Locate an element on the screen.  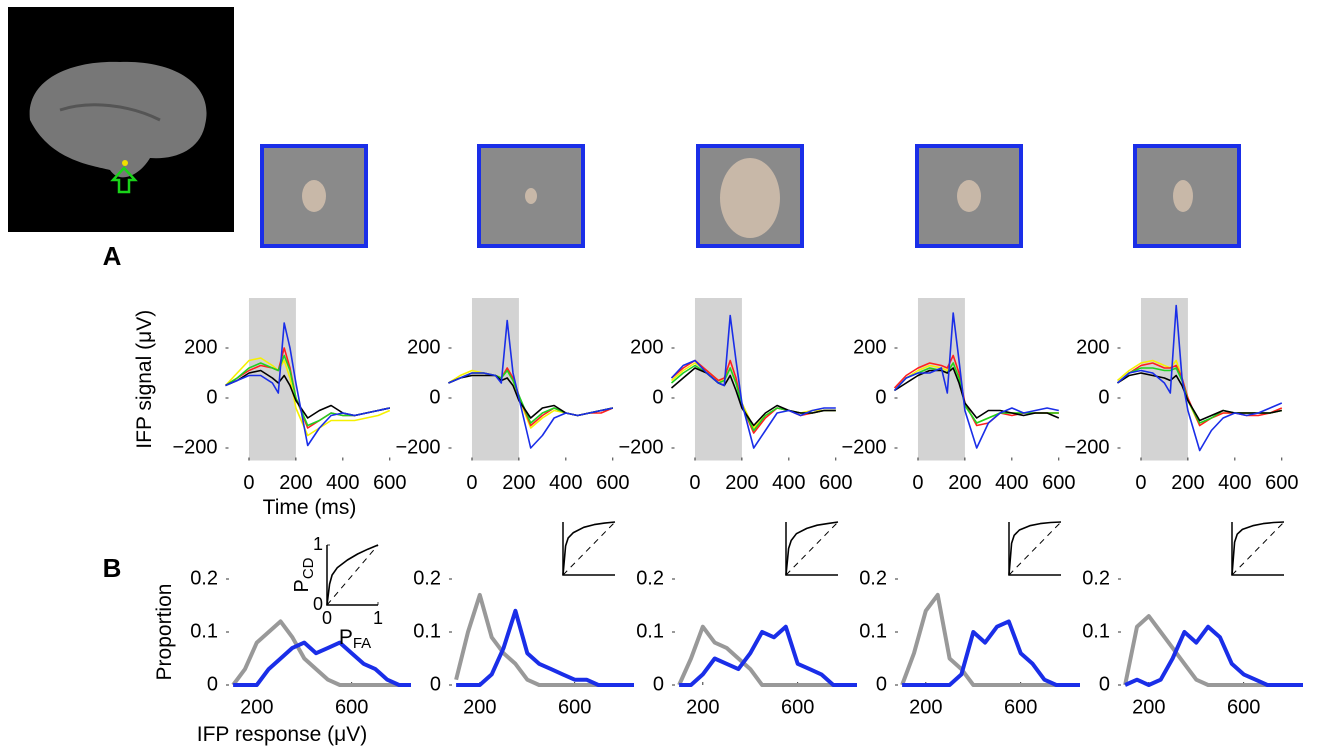
y-axis-label-sub: CD is located at coordinates (308, 568).